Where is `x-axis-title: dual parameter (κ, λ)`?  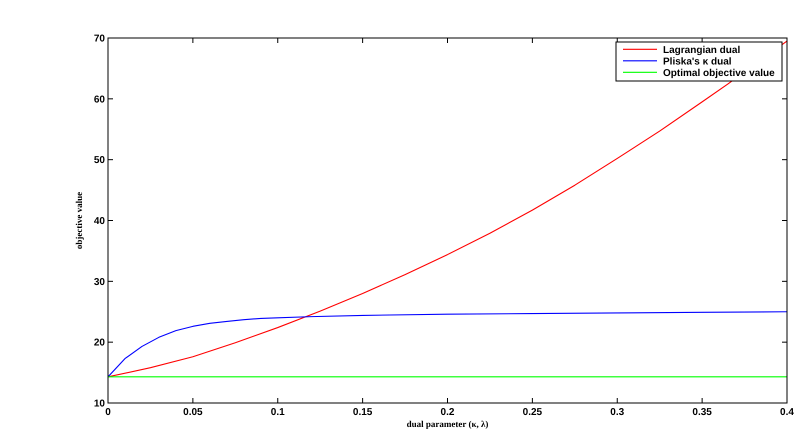 x-axis-title: dual parameter (κ, λ) is located at coordinates (447, 424).